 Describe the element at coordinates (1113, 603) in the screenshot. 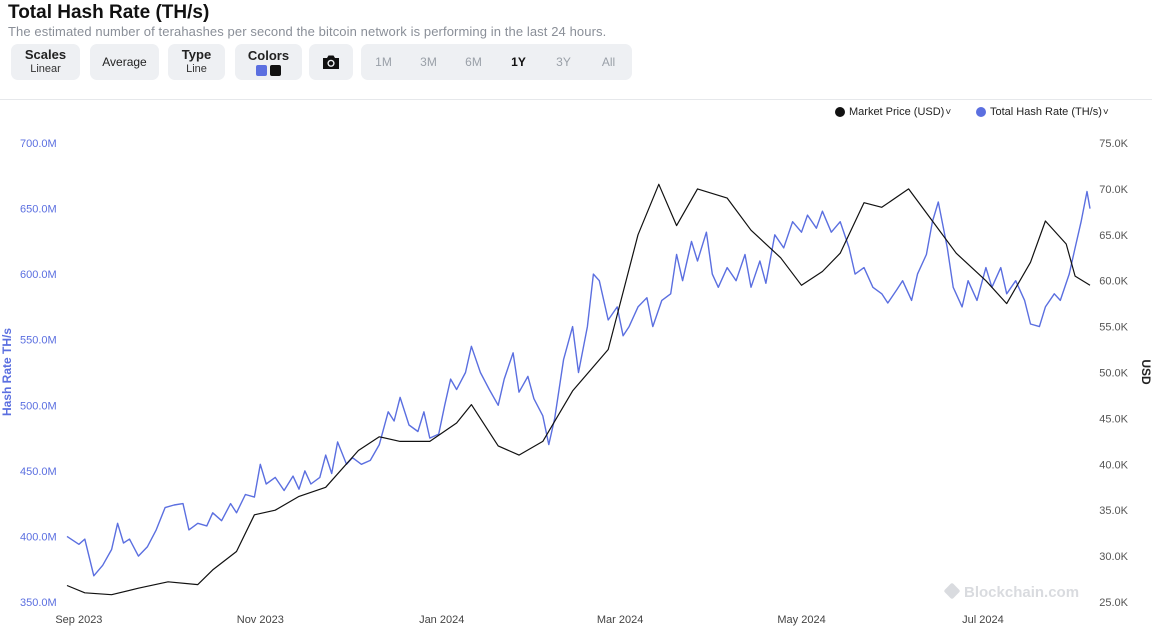

I see `y-right-tick-label: 25.0K` at that location.